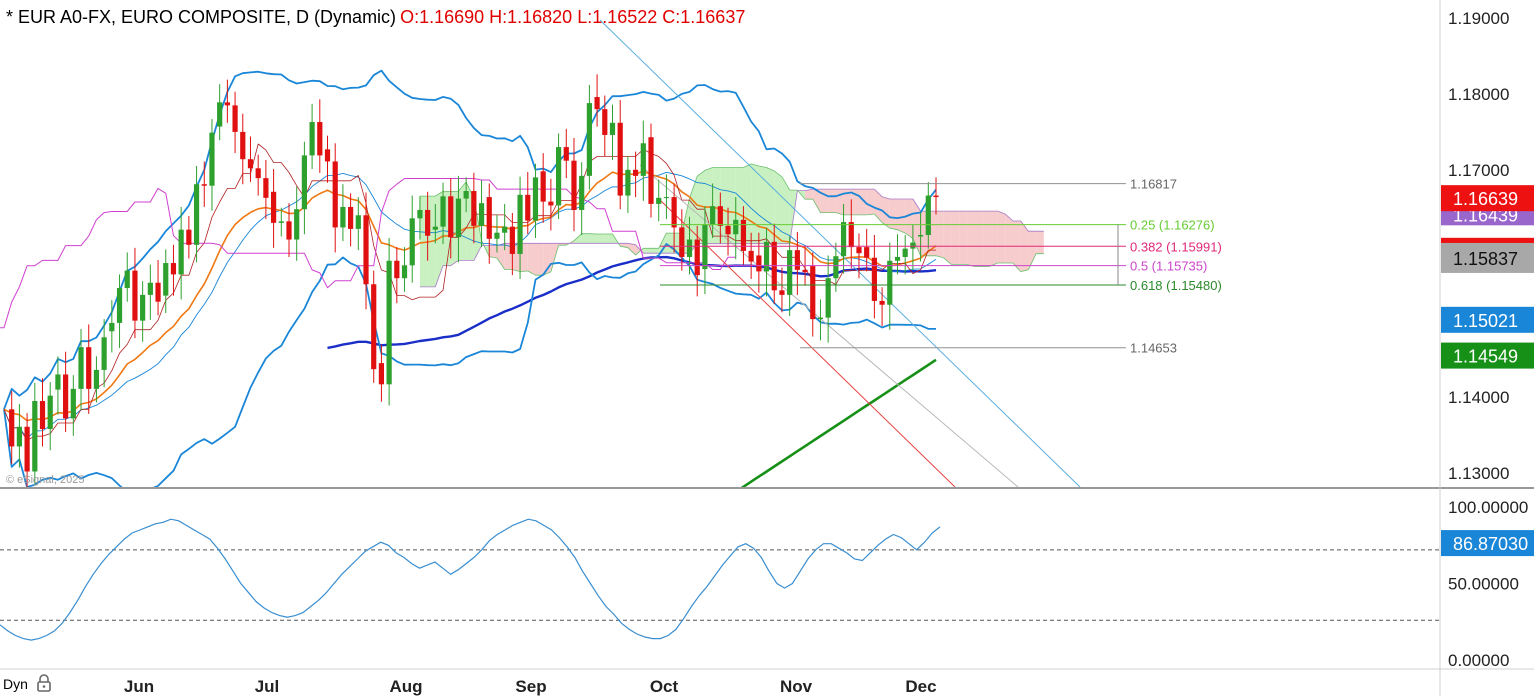 This screenshot has width=1534, height=696. I want to click on price-flag-ema-label: 1.15837, so click(1485, 259).